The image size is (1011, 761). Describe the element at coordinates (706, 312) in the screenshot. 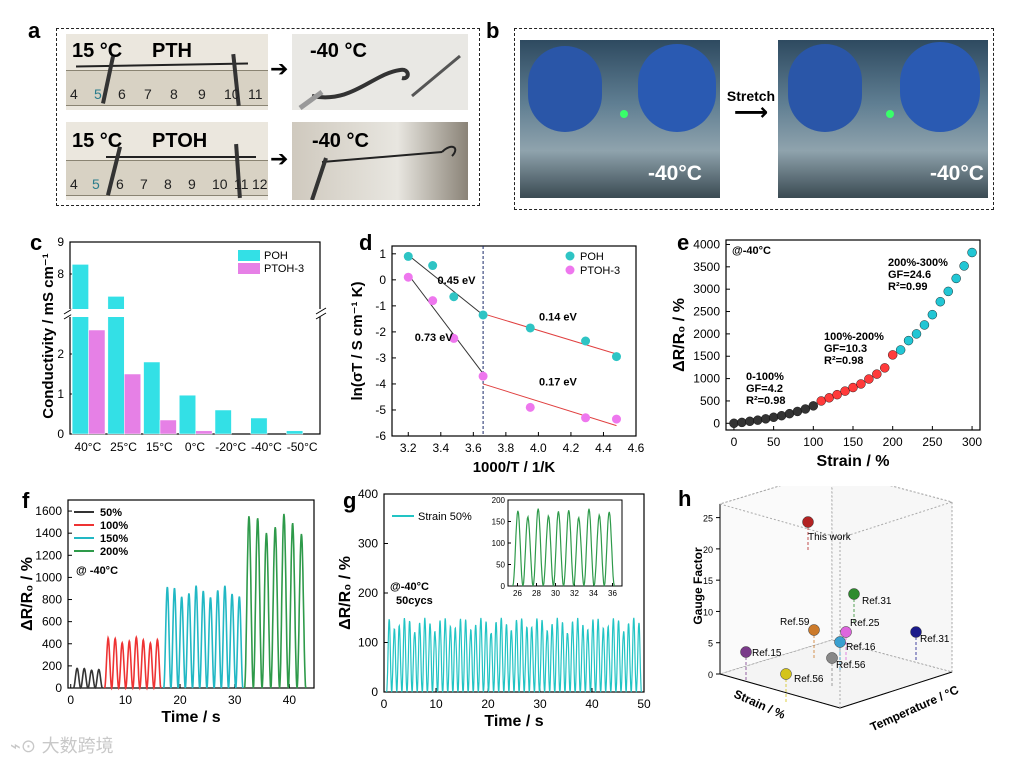

I see `y-tick-label: 2500` at that location.